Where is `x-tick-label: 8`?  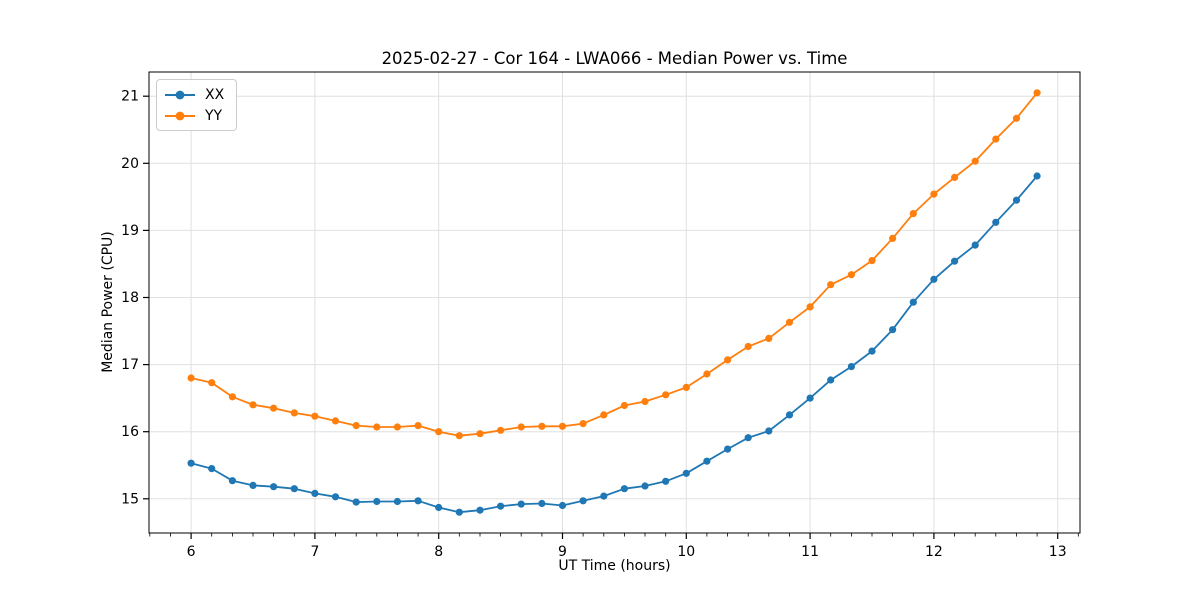 x-tick-label: 8 is located at coordinates (438, 552).